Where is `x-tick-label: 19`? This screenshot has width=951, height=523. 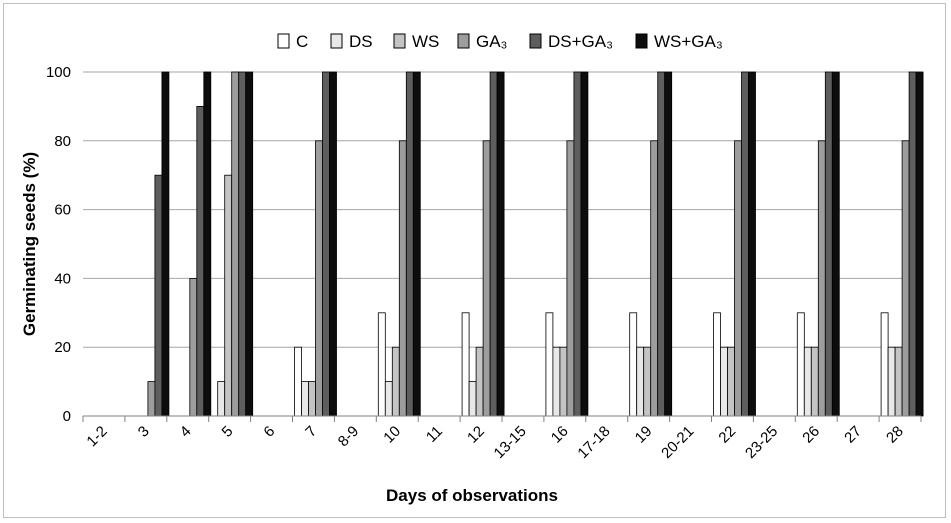
x-tick-label: 19 is located at coordinates (644, 435).